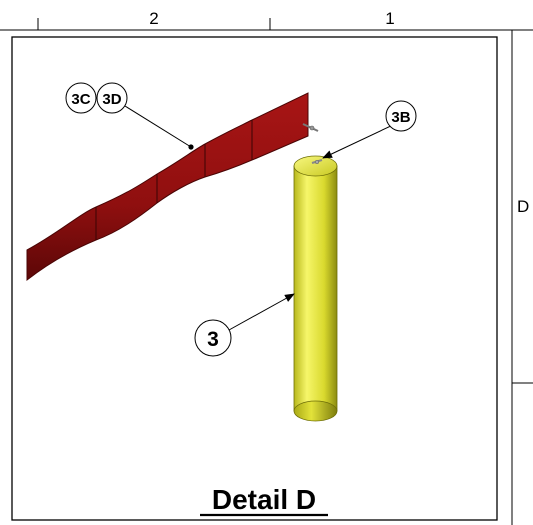 The width and height of the screenshot is (533, 525). I want to click on callout-balloon-3b: 3B, so click(401, 116).